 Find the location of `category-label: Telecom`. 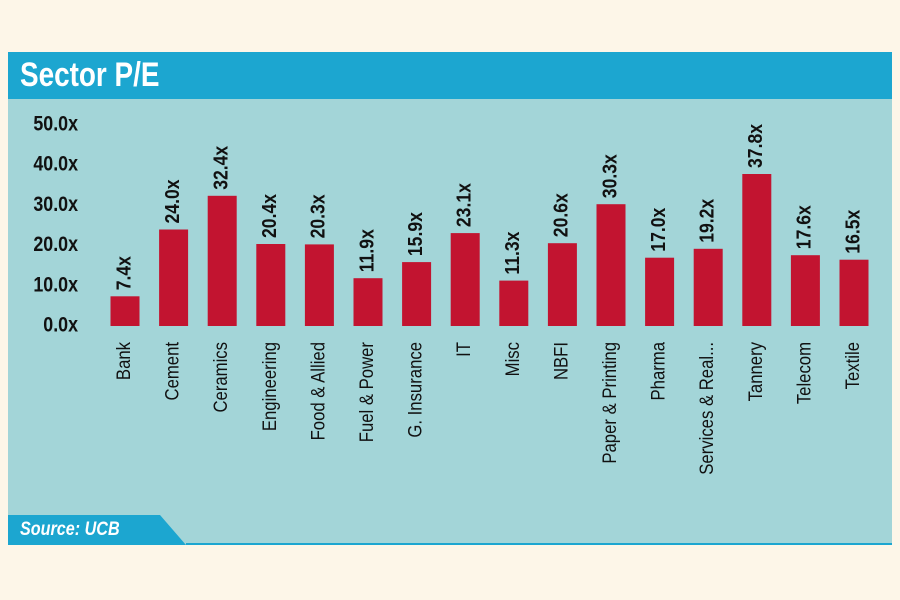

category-label: Telecom is located at coordinates (803, 373).